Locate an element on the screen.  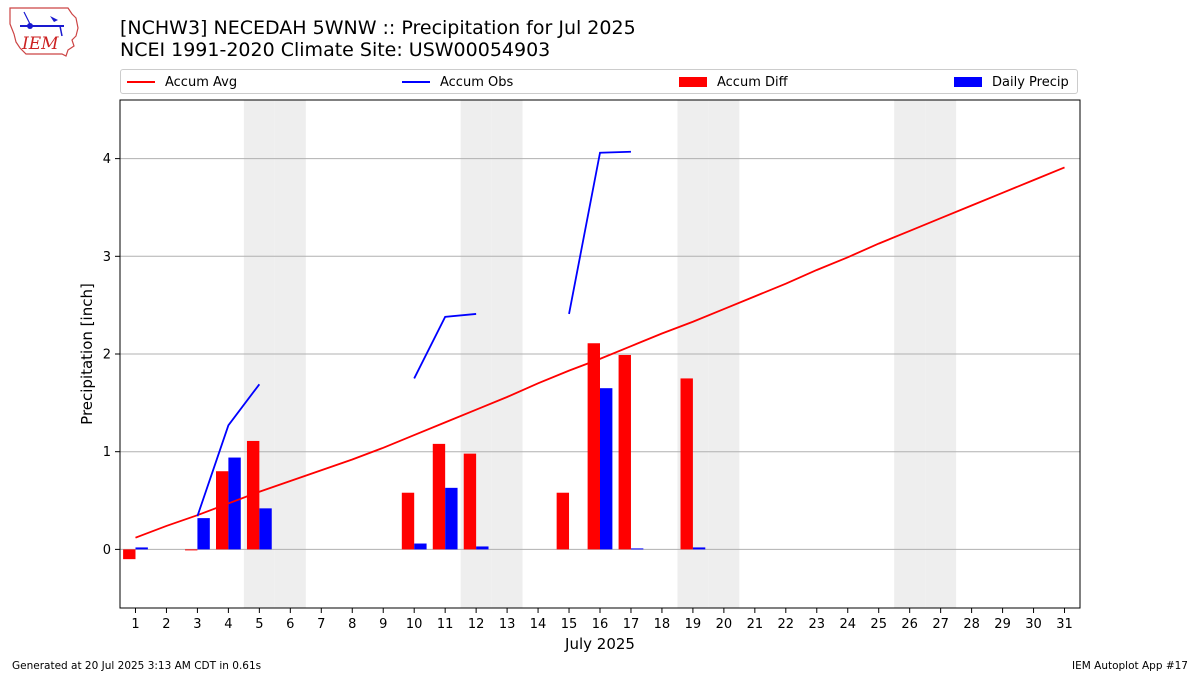
app-footer: IEM Autoplot App #17 is located at coordinates (1130, 666).